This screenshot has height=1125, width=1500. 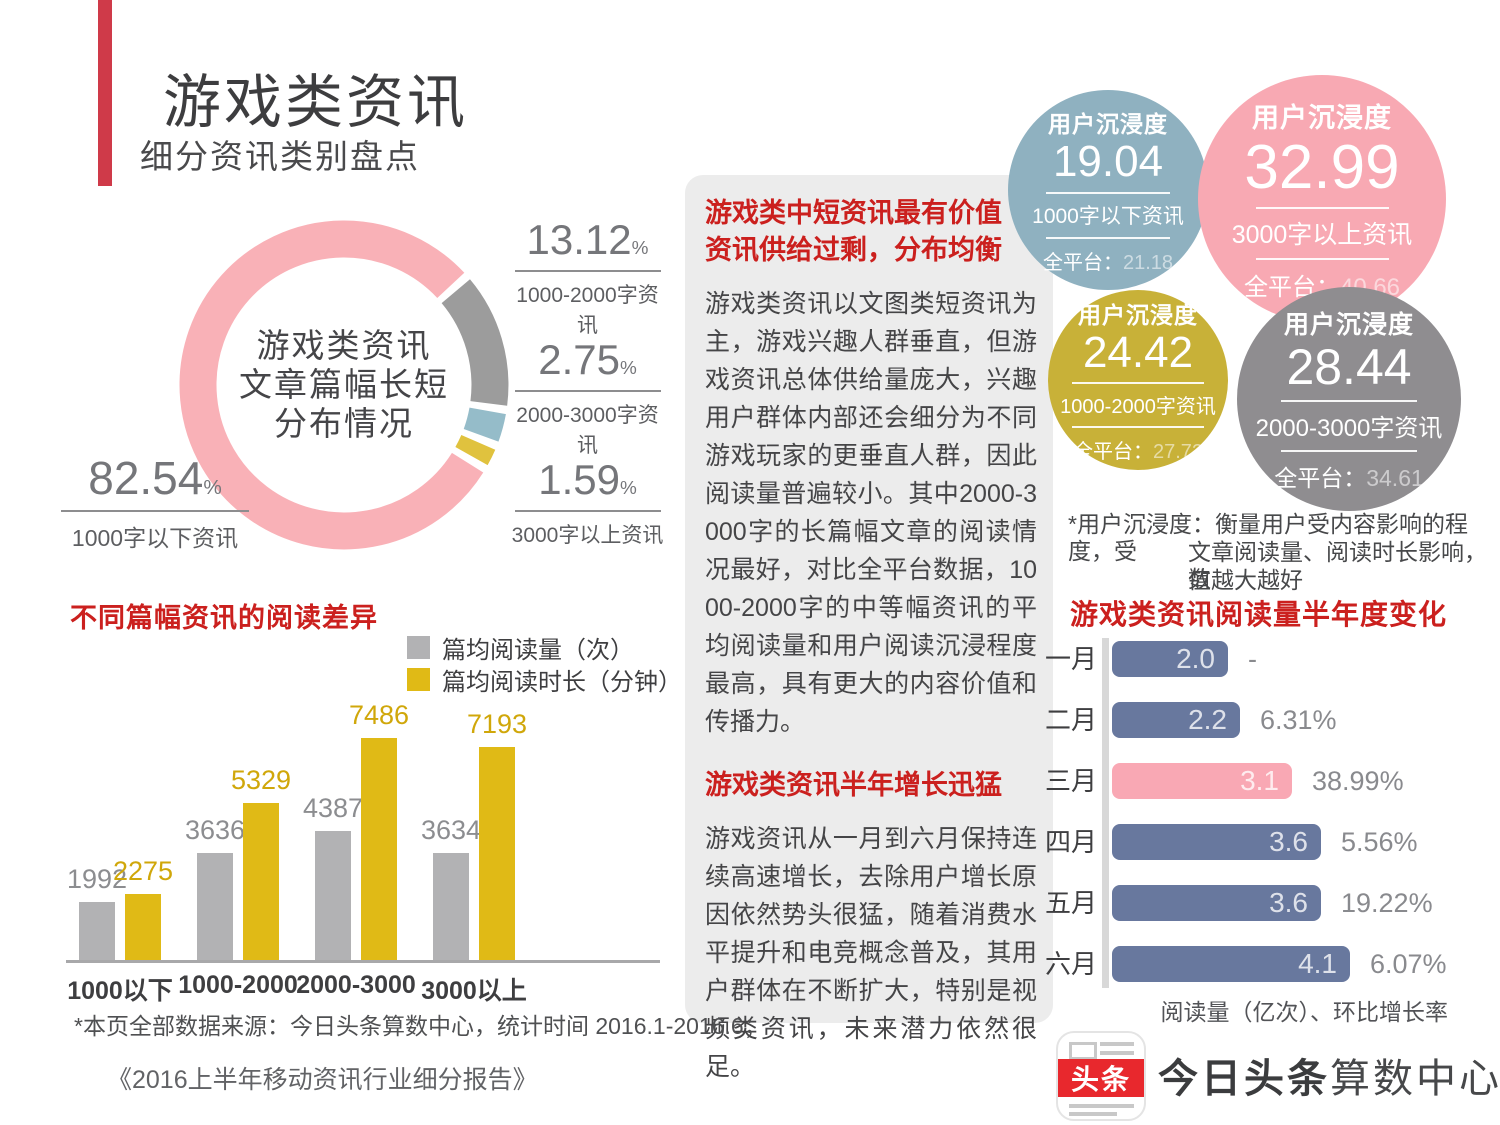 I want to click on growth-label: 19.22%, so click(x=1387, y=903).